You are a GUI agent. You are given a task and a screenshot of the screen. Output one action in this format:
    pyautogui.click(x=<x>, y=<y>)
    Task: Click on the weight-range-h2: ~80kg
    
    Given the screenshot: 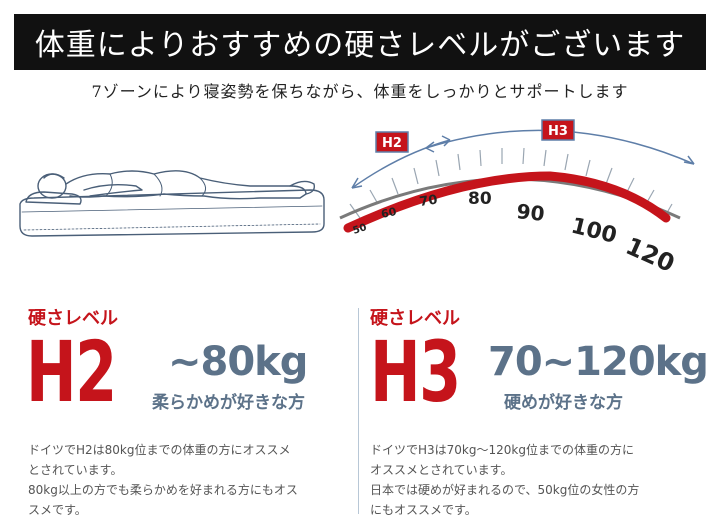 What is the action you would take?
    pyautogui.click(x=238, y=362)
    